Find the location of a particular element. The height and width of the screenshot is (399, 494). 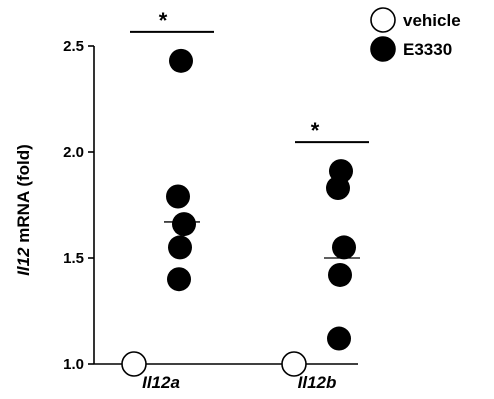

y-tick-label: 2.0 is located at coordinates (73, 152).